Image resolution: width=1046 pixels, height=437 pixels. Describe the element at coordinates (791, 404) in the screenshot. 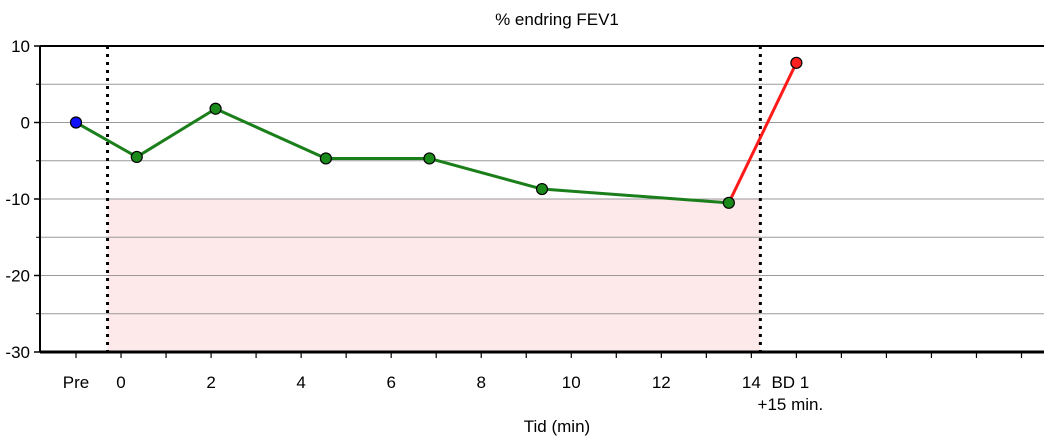

I see `x-tick-label-bd-sub: +15 min.` at that location.